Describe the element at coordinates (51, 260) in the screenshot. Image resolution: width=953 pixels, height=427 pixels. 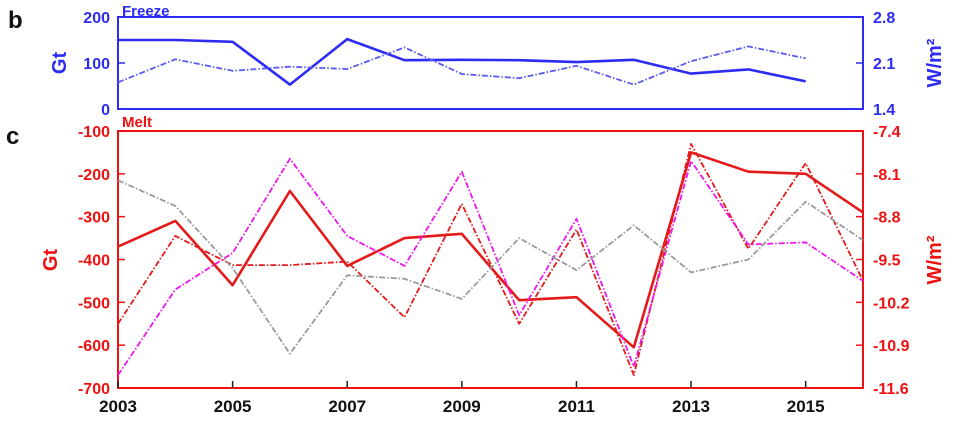
I see `panel-c-left-axis-label: Gt` at that location.